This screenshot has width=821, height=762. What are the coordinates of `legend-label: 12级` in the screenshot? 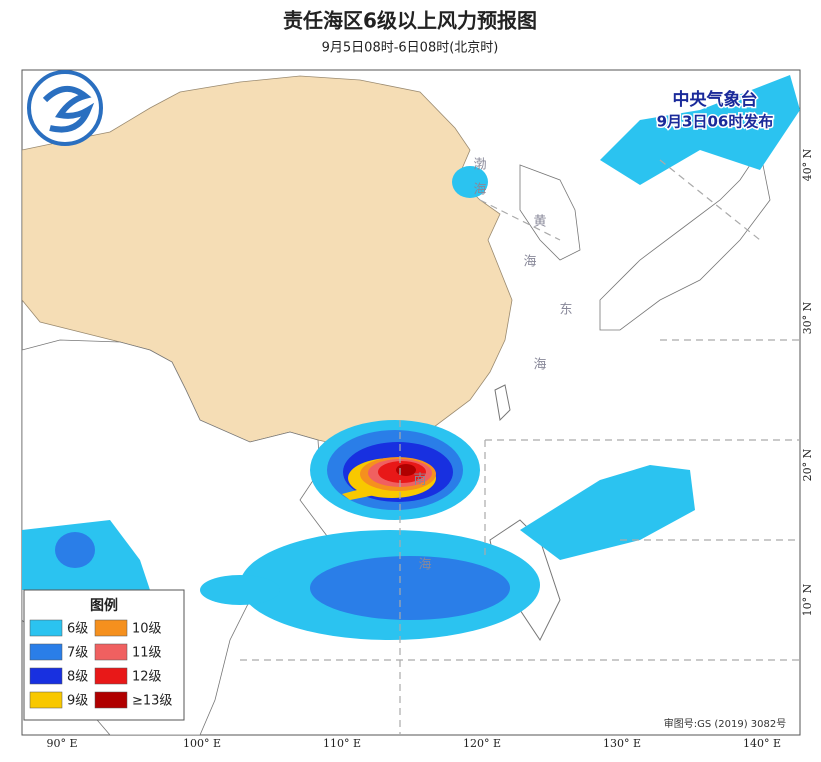 It's located at (147, 677).